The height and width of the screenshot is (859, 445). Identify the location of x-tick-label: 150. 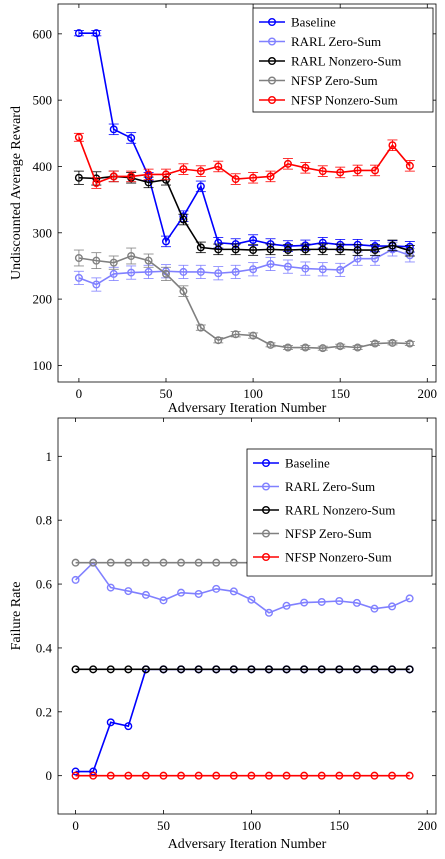
(340, 393).